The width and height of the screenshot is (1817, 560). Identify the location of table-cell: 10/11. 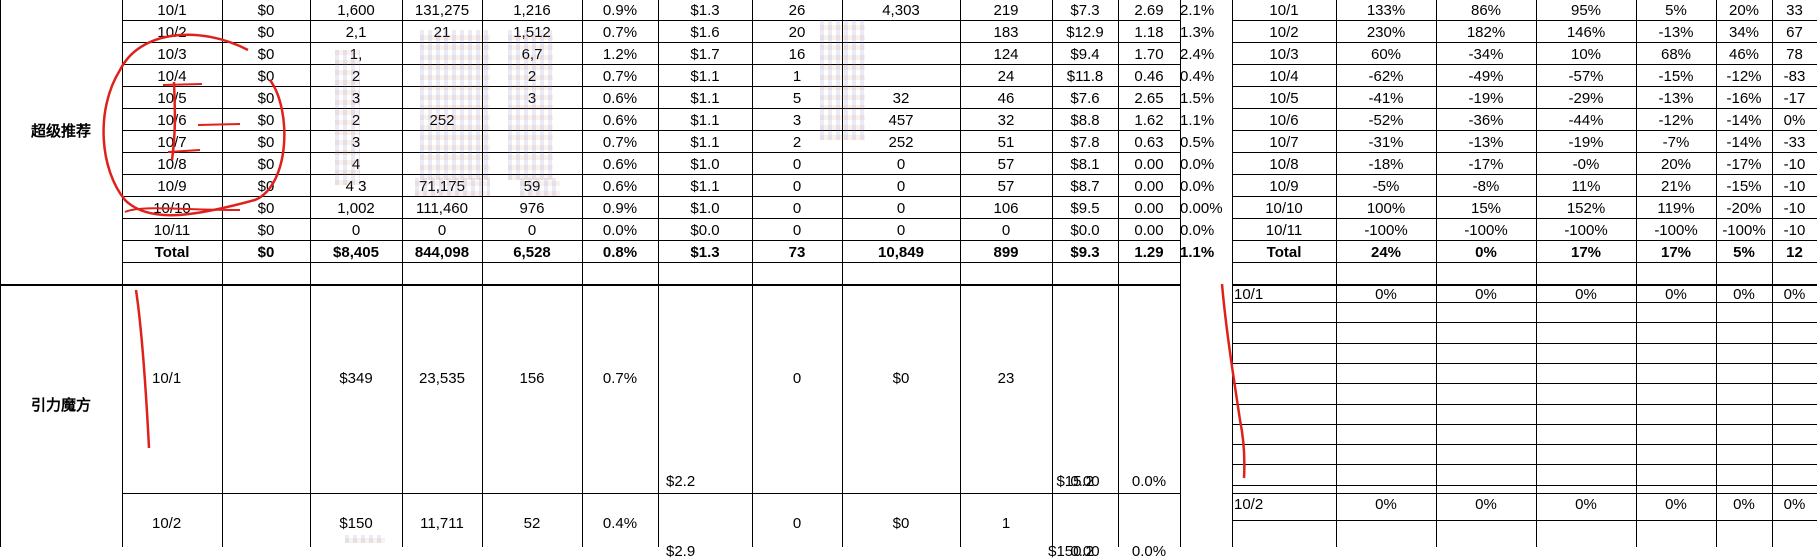
(172, 230).